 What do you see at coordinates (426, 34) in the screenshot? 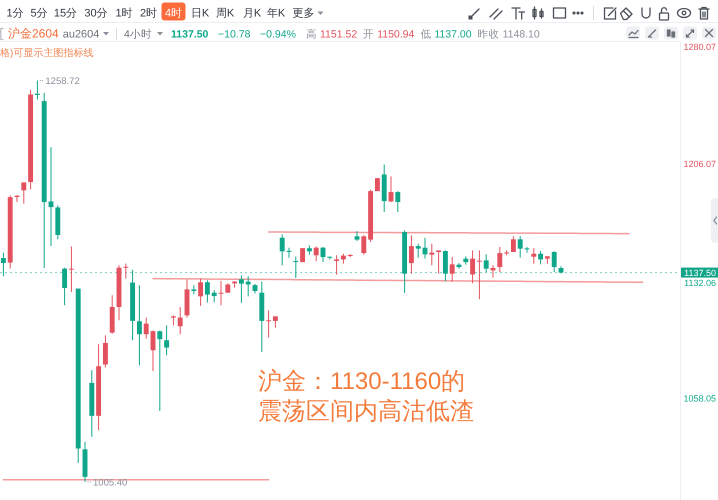
I see `text: 低` at bounding box center [426, 34].